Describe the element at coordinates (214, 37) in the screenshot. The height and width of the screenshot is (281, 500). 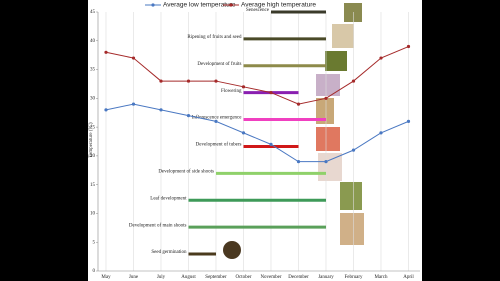
I see `stage-label: Ripening of fruits and seed` at that location.